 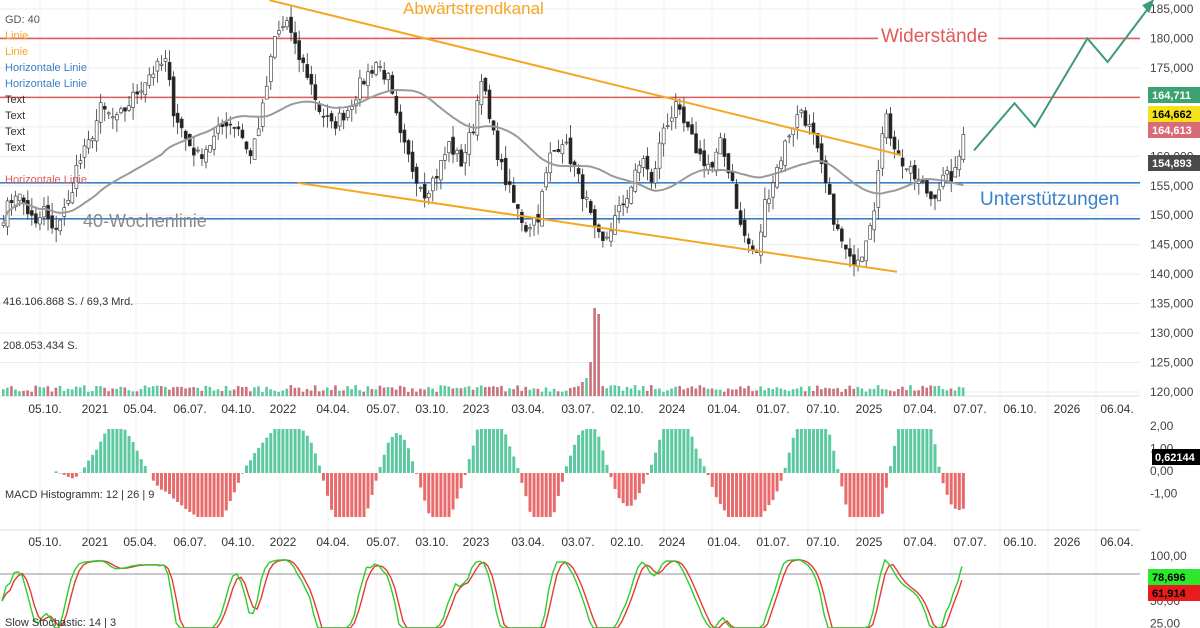 What do you see at coordinates (1172, 9) in the screenshot?
I see `price-tick-label: 185,000` at bounding box center [1172, 9].